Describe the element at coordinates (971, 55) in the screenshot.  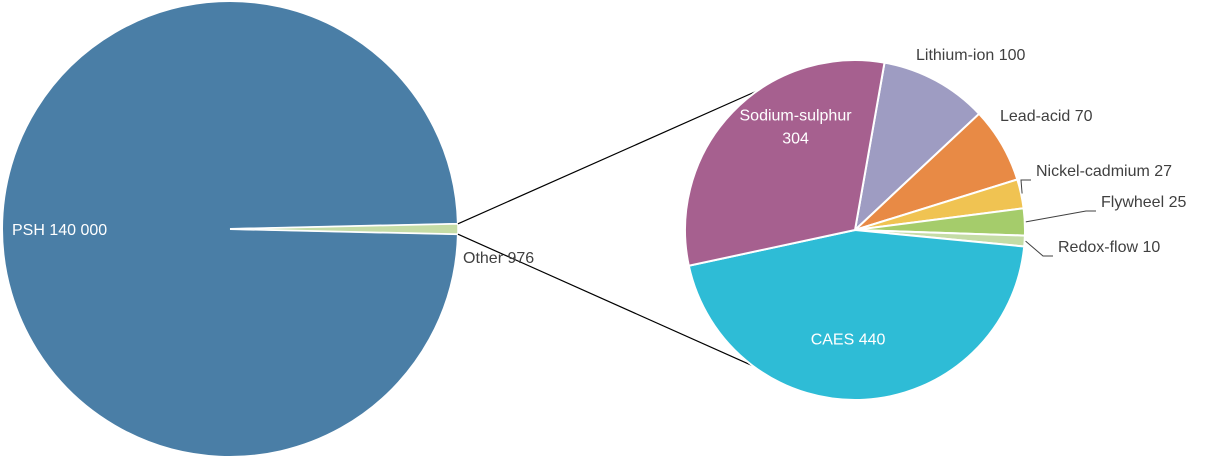
I see `data-label-lithium-ion: Lithium-ion 100` at that location.